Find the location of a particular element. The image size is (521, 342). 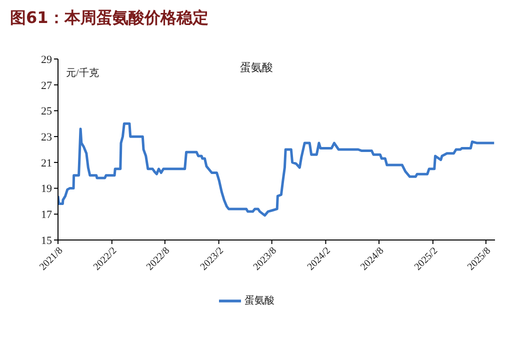

y-tick-label: 29 is located at coordinates (46, 60).